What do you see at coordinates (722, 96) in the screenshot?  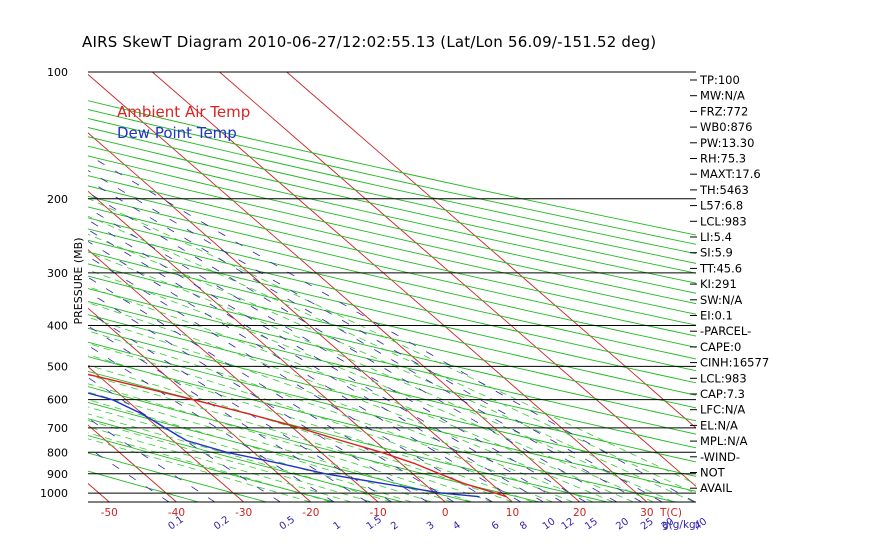 I see `parameter-item: MW:N/A` at bounding box center [722, 96].